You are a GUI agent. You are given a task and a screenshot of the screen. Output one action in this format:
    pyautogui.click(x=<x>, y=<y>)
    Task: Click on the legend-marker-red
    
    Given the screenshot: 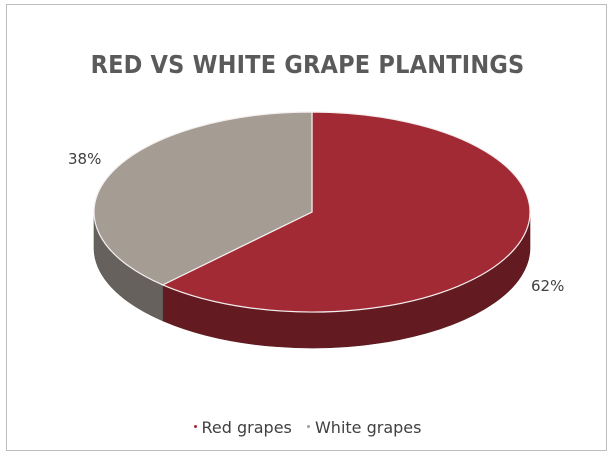 What is the action you would take?
    pyautogui.click(x=195, y=426)
    